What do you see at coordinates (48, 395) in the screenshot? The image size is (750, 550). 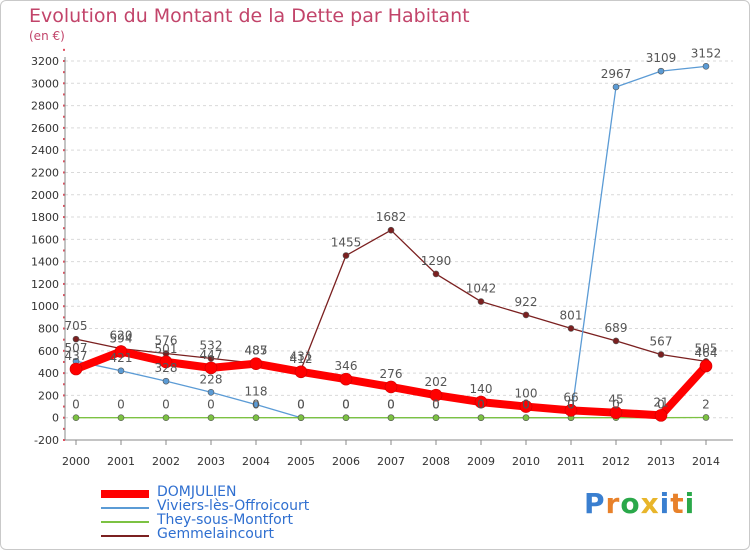 I see `y-tick-label: 200` at bounding box center [48, 395].